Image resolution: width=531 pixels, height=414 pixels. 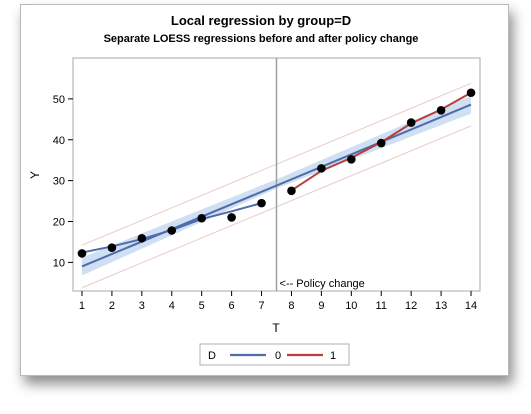 I want to click on x-tick-label: 1, so click(x=82, y=306).